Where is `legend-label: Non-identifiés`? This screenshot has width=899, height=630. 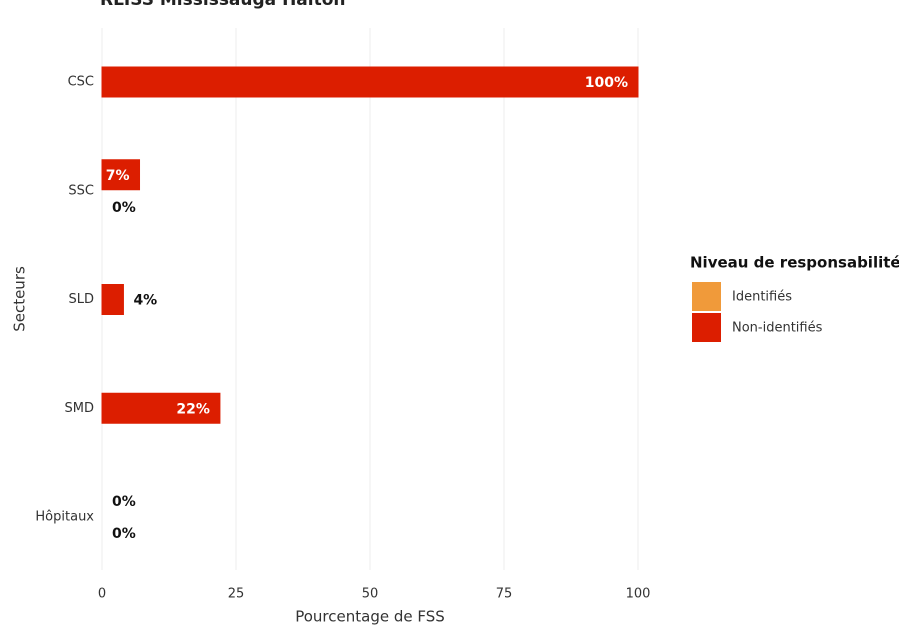 legend-label: Non-identifiés is located at coordinates (777, 328).